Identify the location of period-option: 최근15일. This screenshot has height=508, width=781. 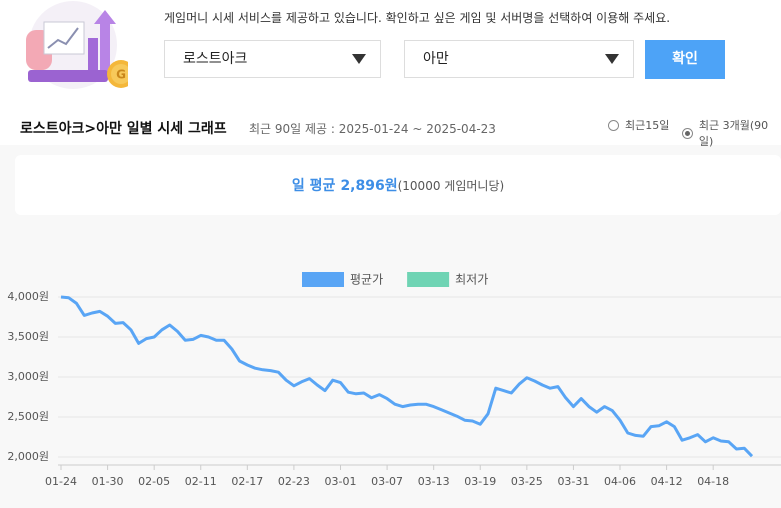
(638, 125).